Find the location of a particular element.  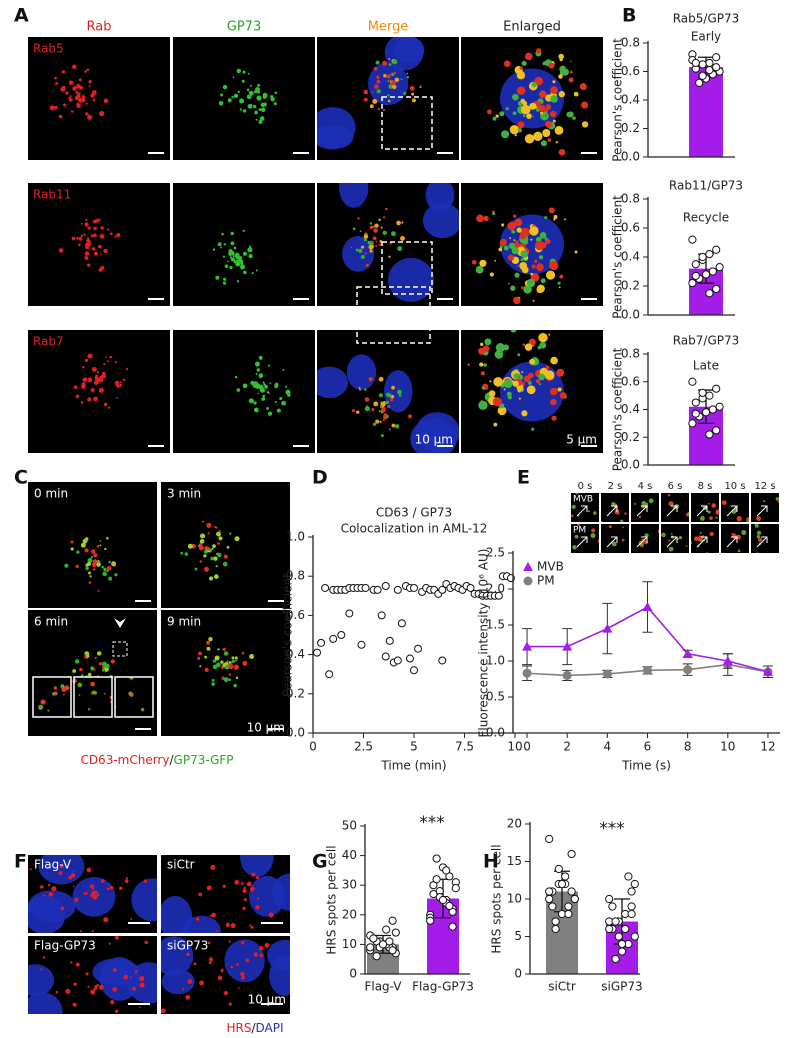

y-tick-label: 0.0 is located at coordinates (295, 733).